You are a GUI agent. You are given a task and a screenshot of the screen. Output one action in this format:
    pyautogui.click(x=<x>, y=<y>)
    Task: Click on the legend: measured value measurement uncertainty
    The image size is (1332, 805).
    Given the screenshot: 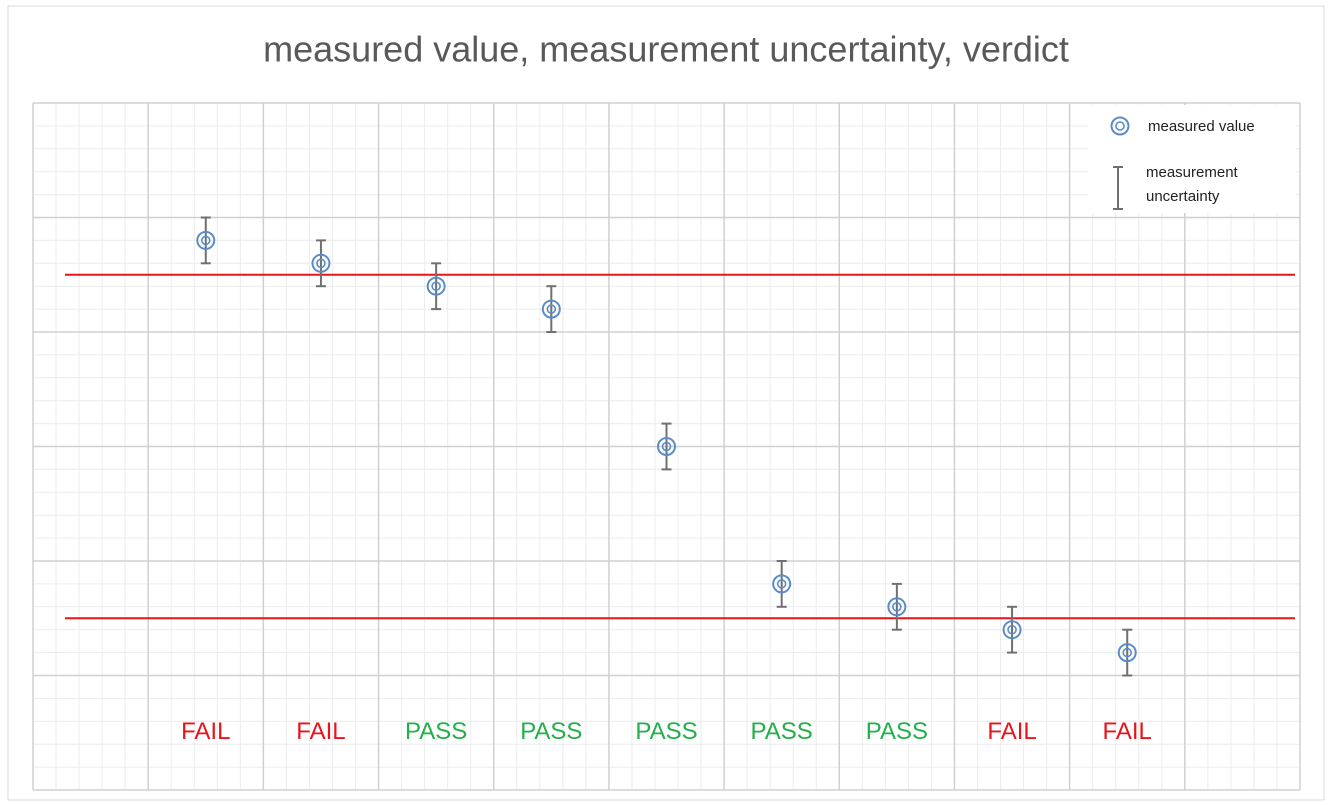 What is the action you would take?
    pyautogui.click(x=1192, y=159)
    